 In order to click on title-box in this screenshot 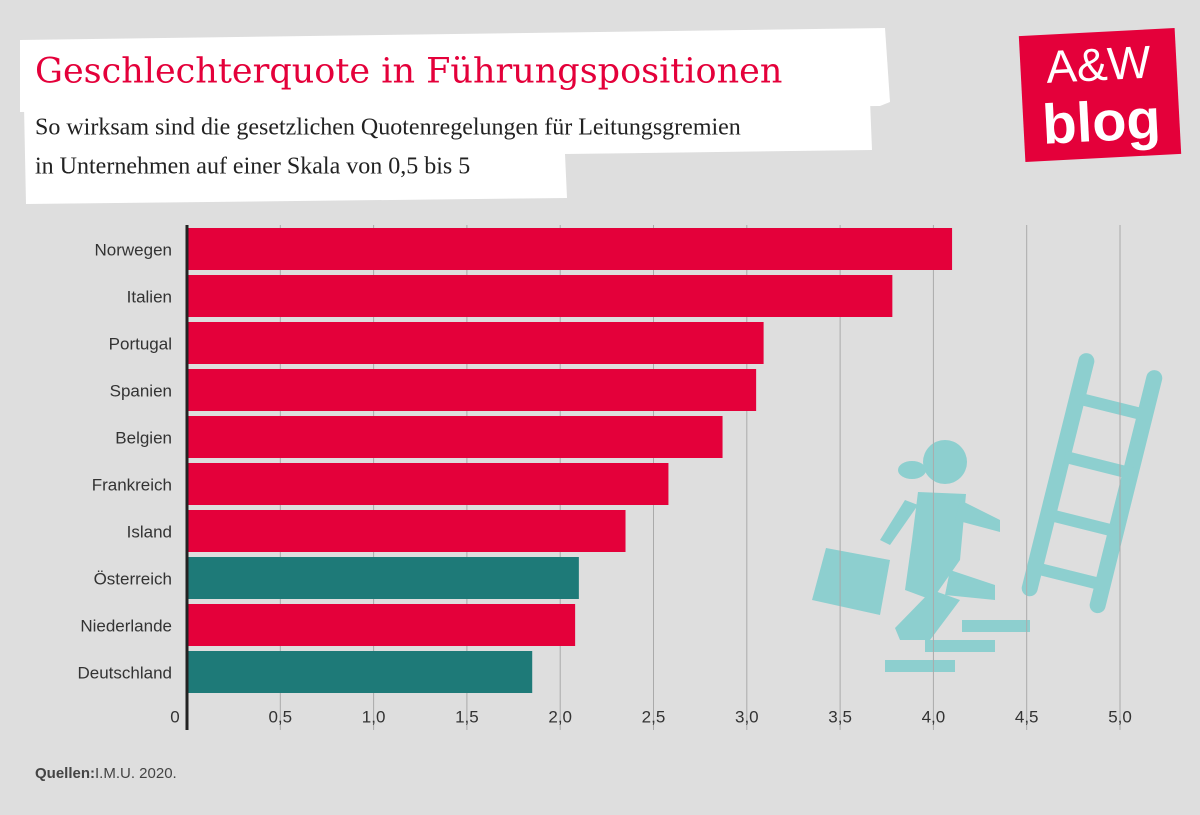, I will do `click(455, 70)`.